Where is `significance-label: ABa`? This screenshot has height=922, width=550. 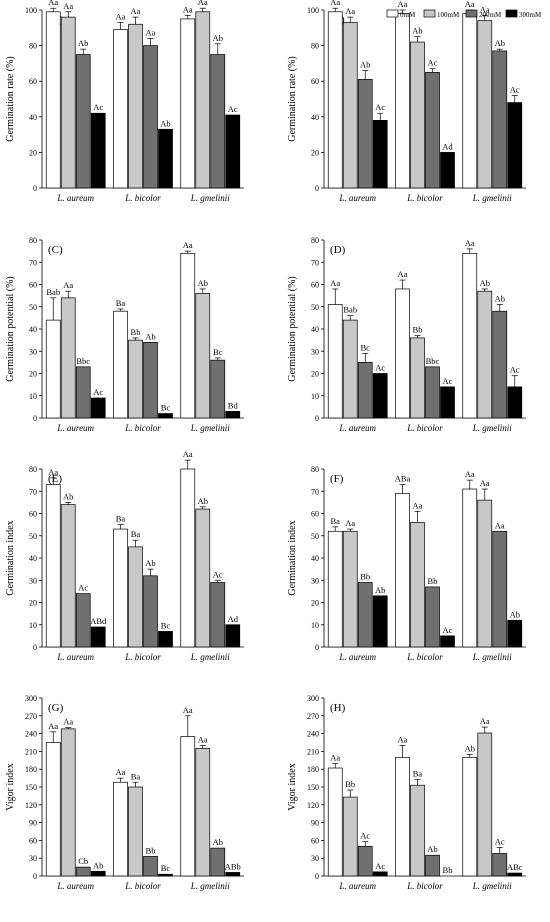
significance-label: ABa is located at coordinates (403, 479).